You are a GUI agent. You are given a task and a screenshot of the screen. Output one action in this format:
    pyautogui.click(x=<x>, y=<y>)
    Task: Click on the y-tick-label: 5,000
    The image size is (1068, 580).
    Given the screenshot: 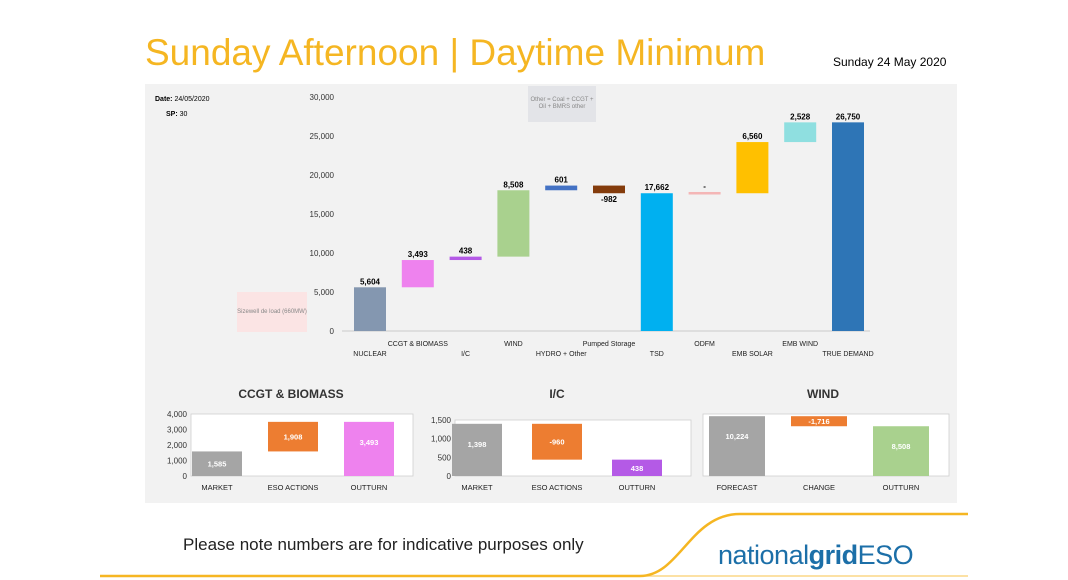 What is the action you would take?
    pyautogui.click(x=324, y=292)
    